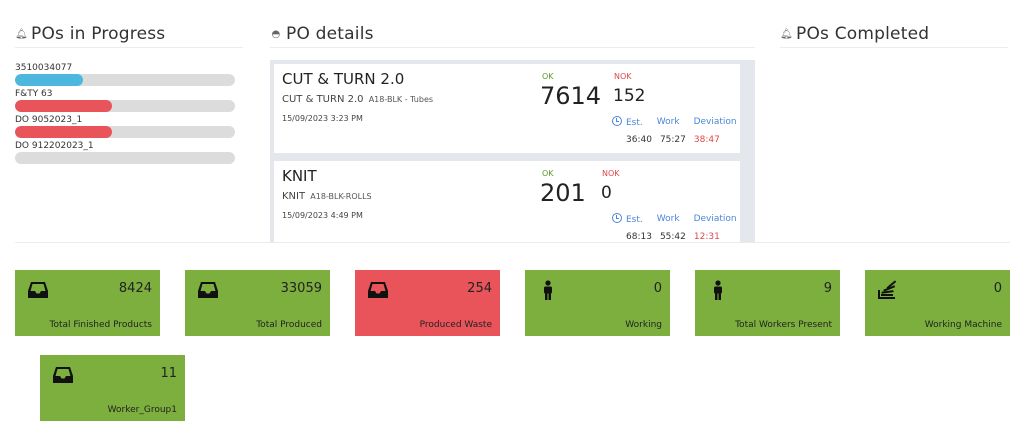 This screenshot has width=1024, height=430. What do you see at coordinates (100, 325) in the screenshot?
I see `tile-label: Total Finished Products` at bounding box center [100, 325].